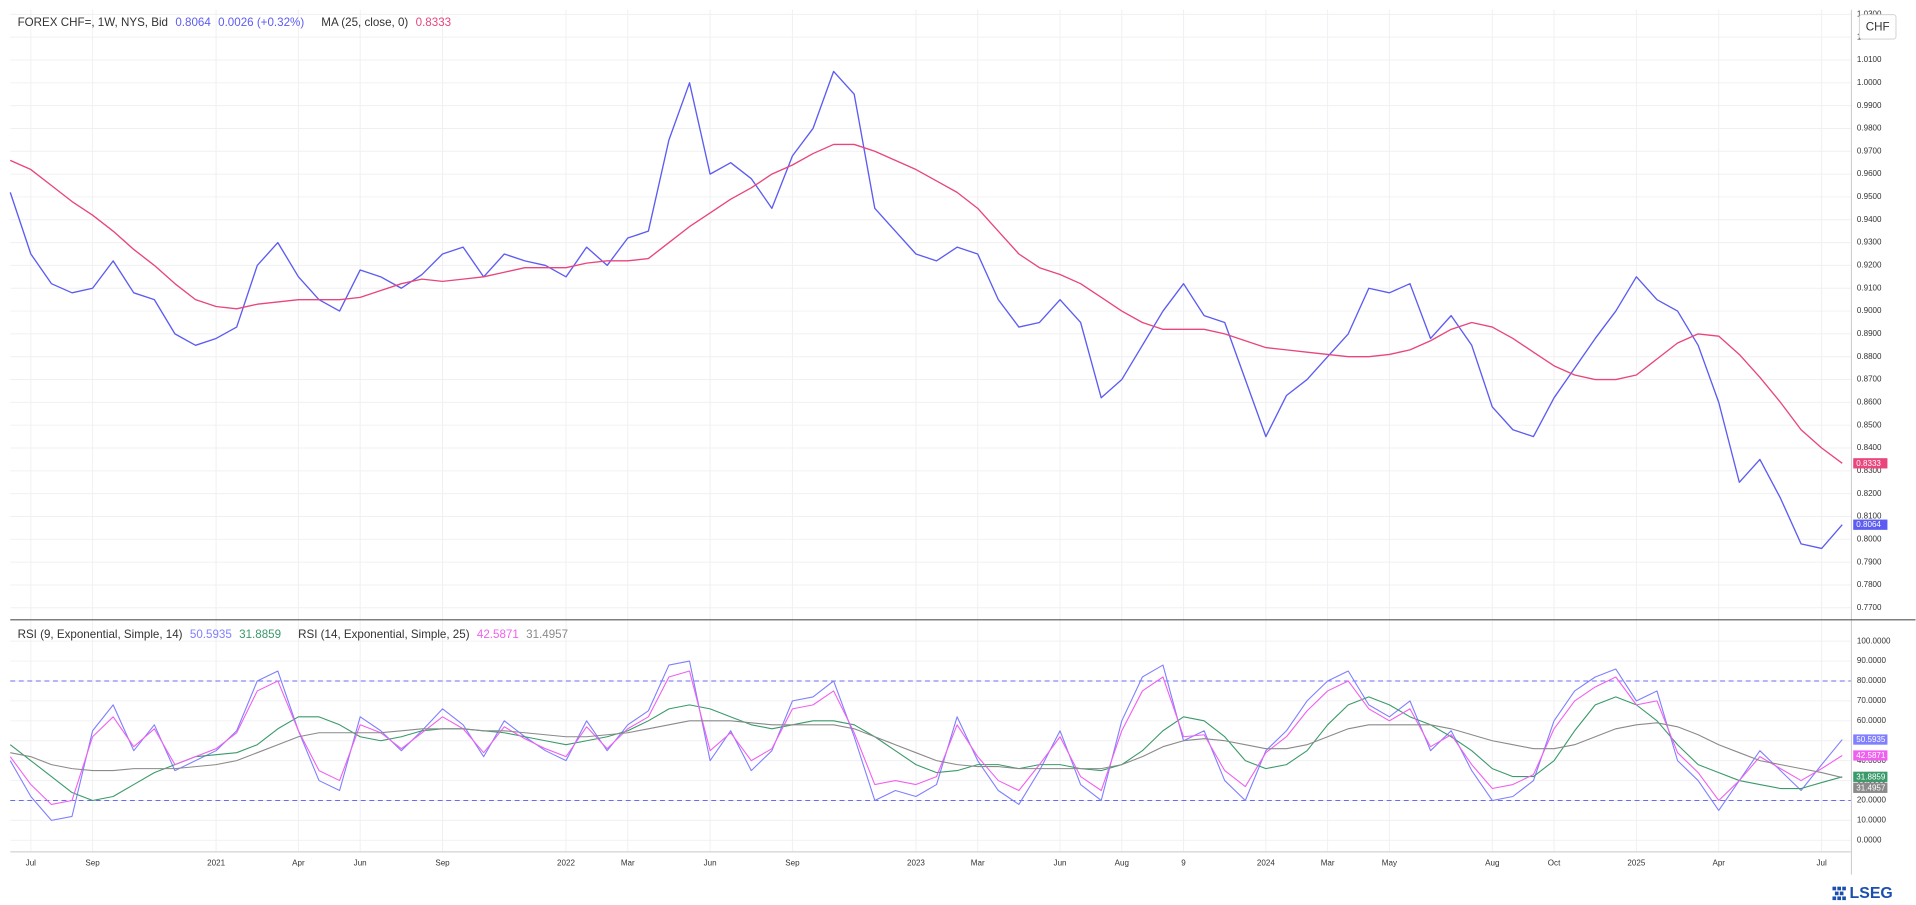 The height and width of the screenshot is (905, 1916). What do you see at coordinates (1871, 893) in the screenshot?
I see `logo-text: LSEG` at bounding box center [1871, 893].